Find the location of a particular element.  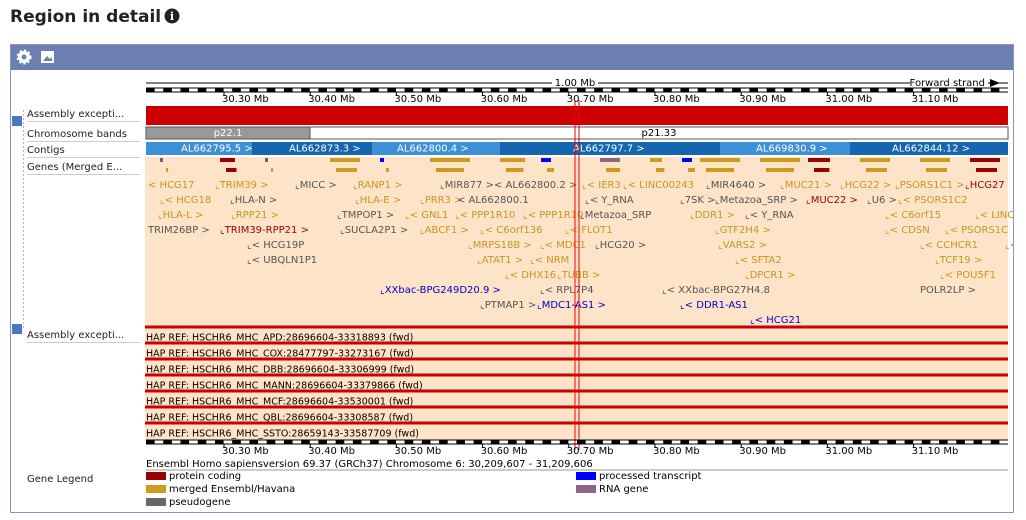

gene-label: ⌞< DDR1-AS1 is located at coordinates (714, 305).